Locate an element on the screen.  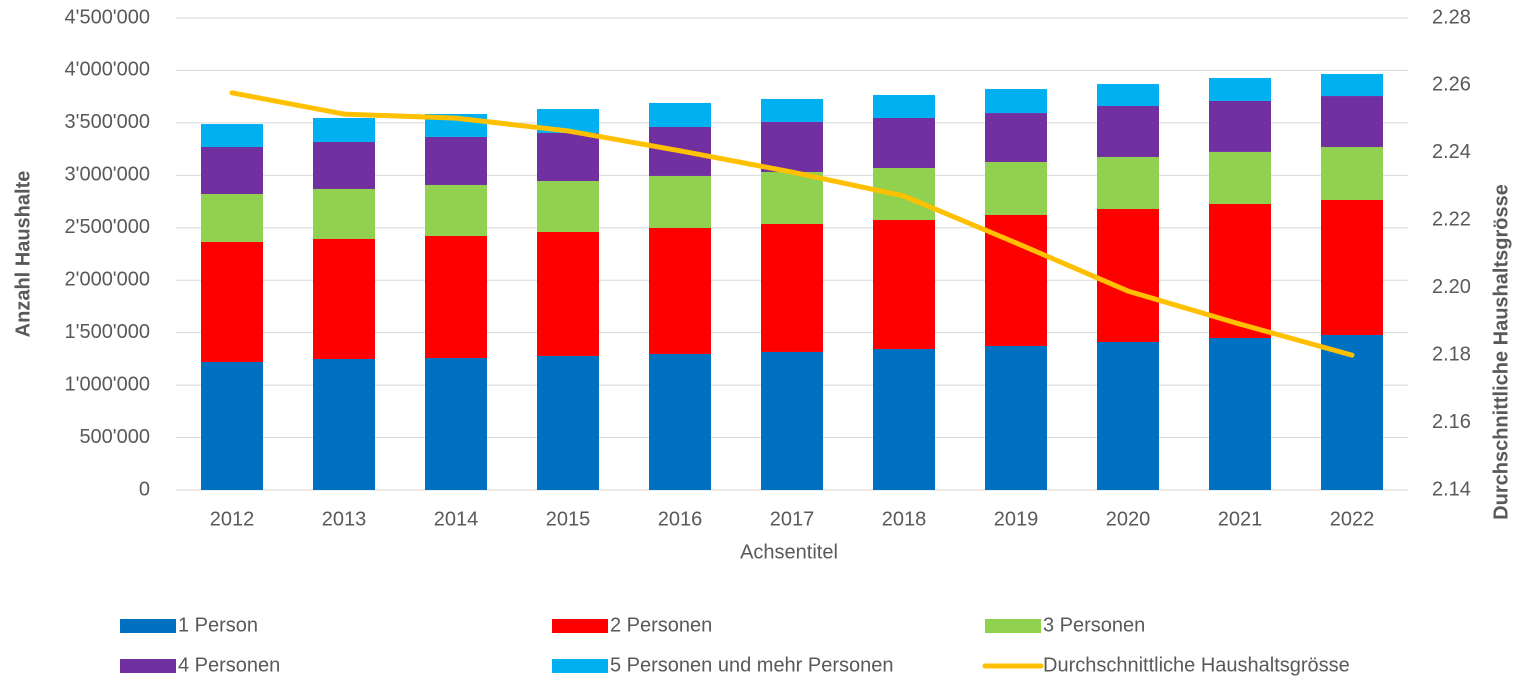
x-tick-label: 2019 is located at coordinates (1016, 519).